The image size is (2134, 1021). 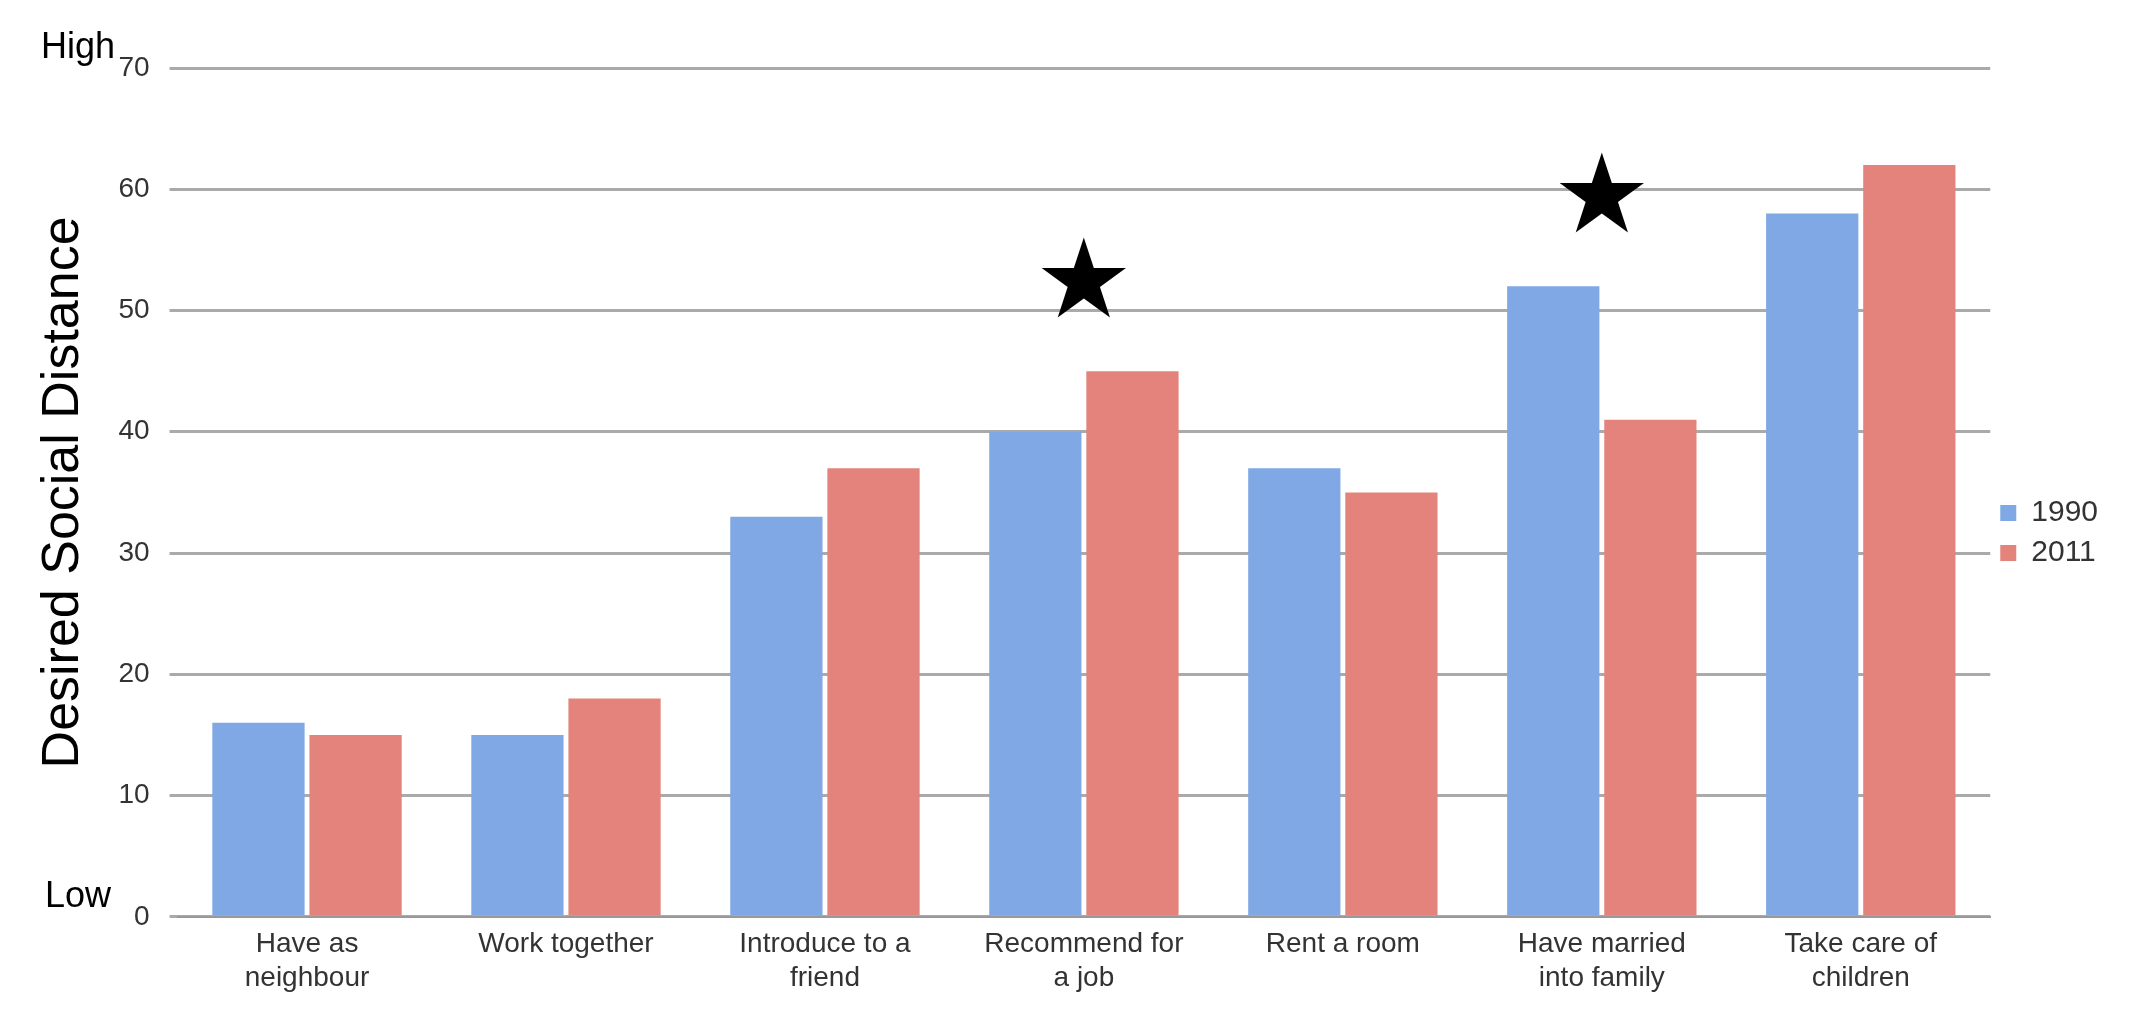 I want to click on y-tick-label: 0, so click(x=141, y=915).